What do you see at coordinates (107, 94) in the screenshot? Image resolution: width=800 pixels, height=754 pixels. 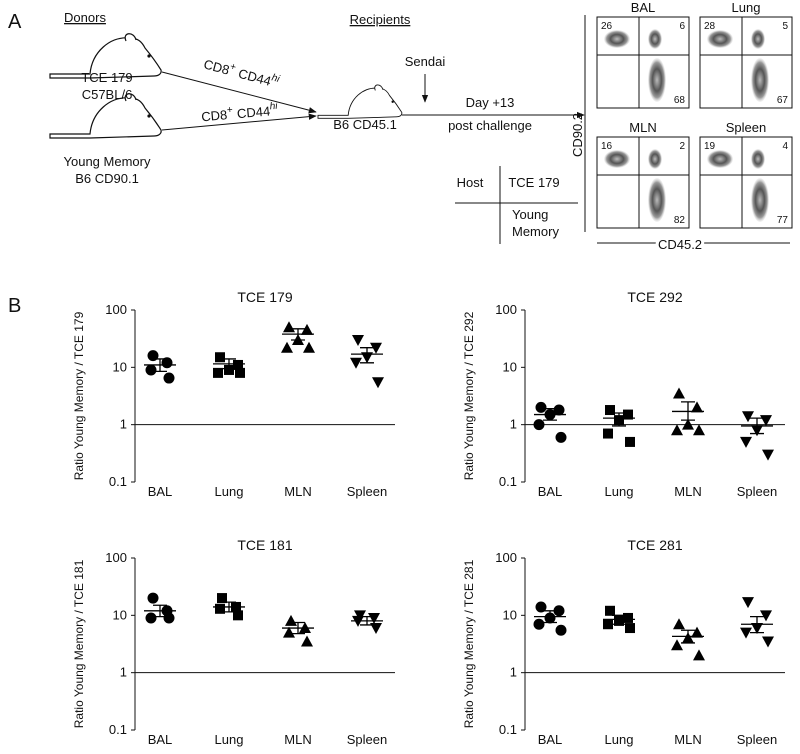 I see `donor-label: C57BL/6` at bounding box center [107, 94].